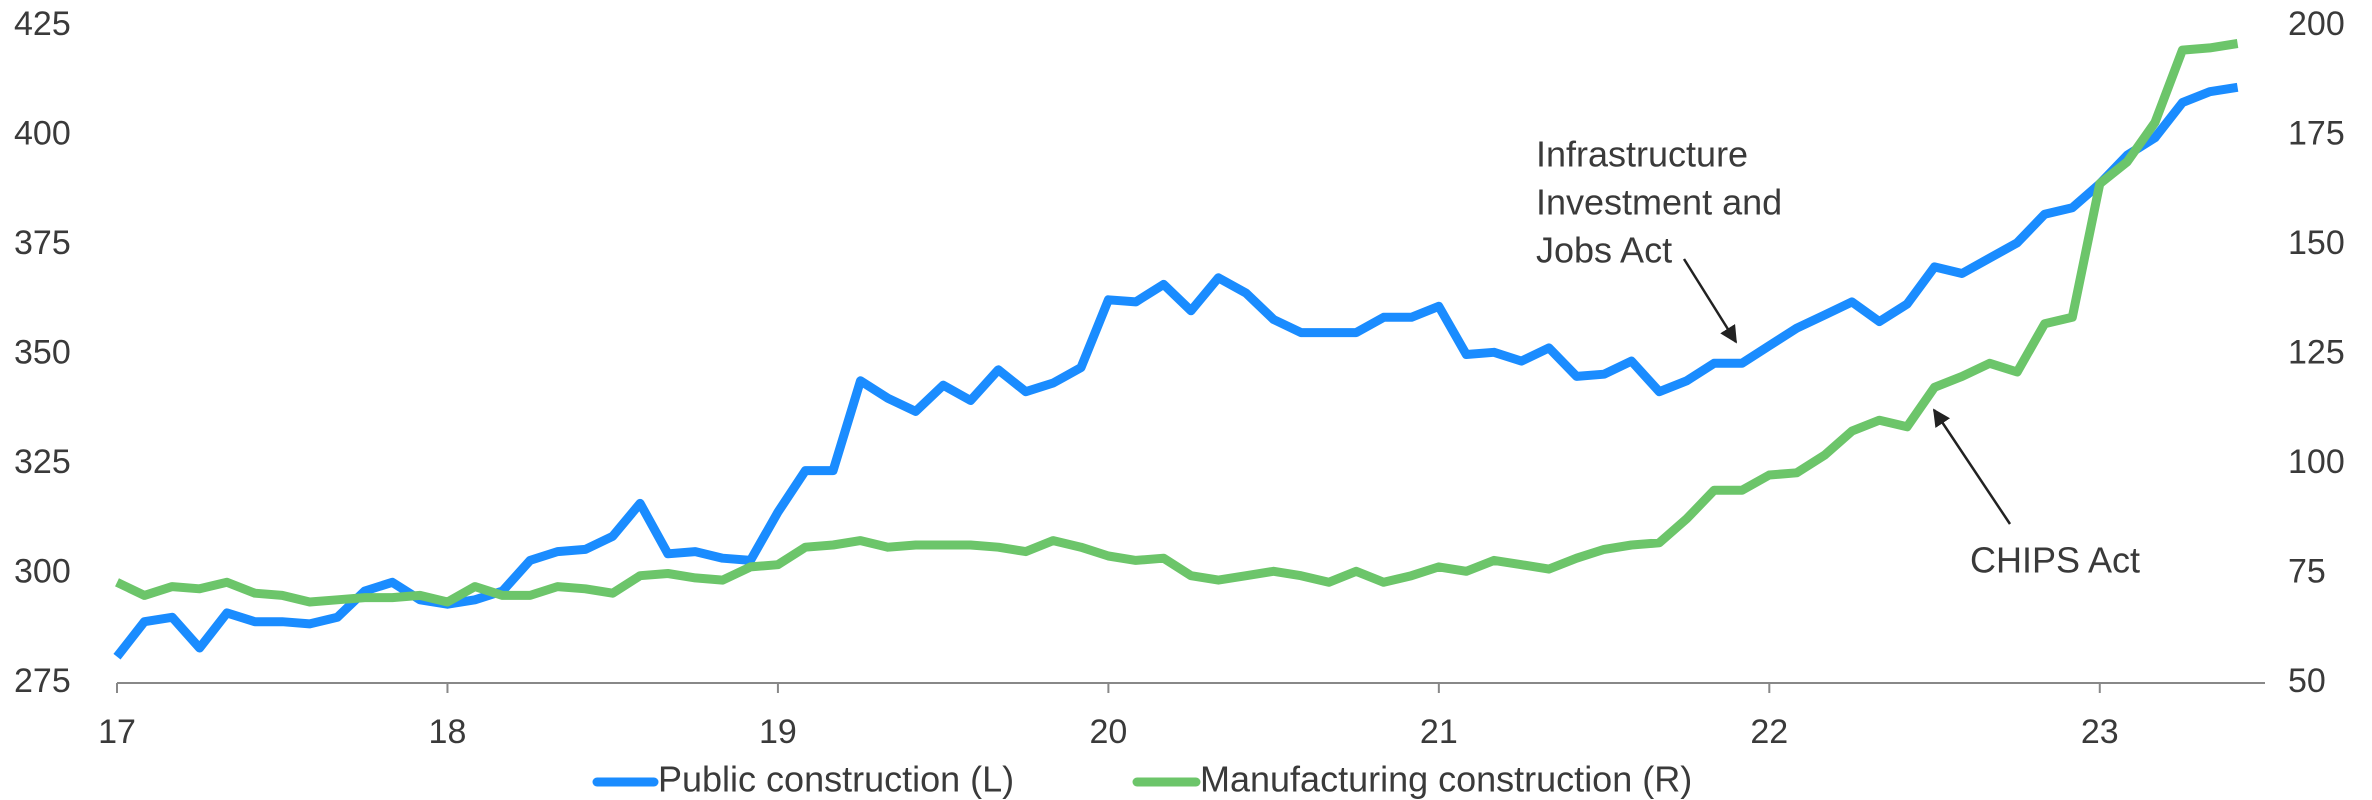 Image resolution: width=2372 pixels, height=800 pixels. What do you see at coordinates (1108, 732) in the screenshot?
I see `x-tick-label: 20` at bounding box center [1108, 732].